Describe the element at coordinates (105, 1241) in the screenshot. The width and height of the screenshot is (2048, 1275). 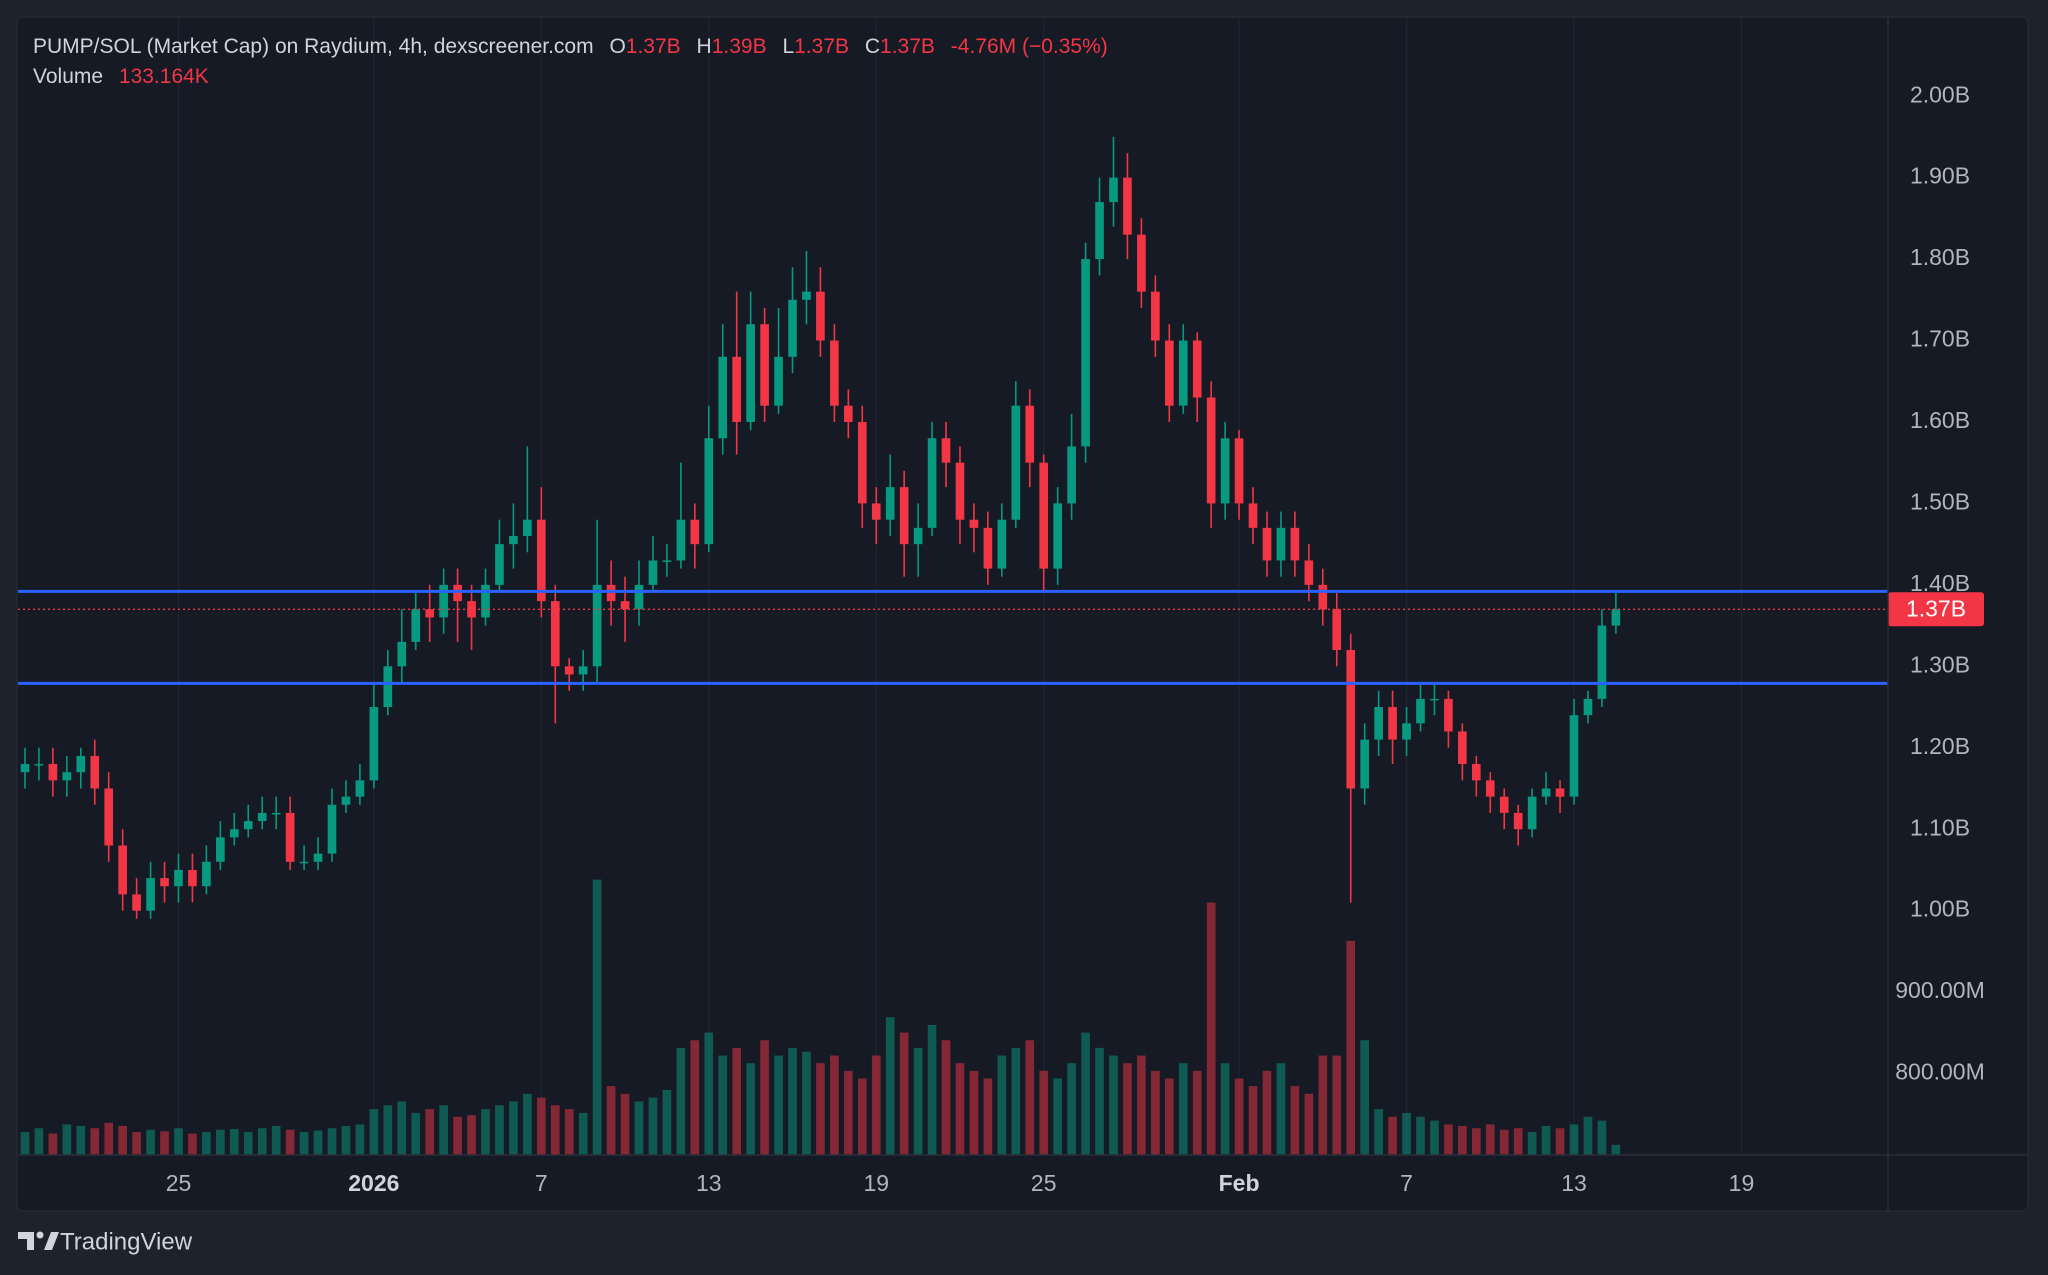
I see `brand-logo: TradingView` at that location.